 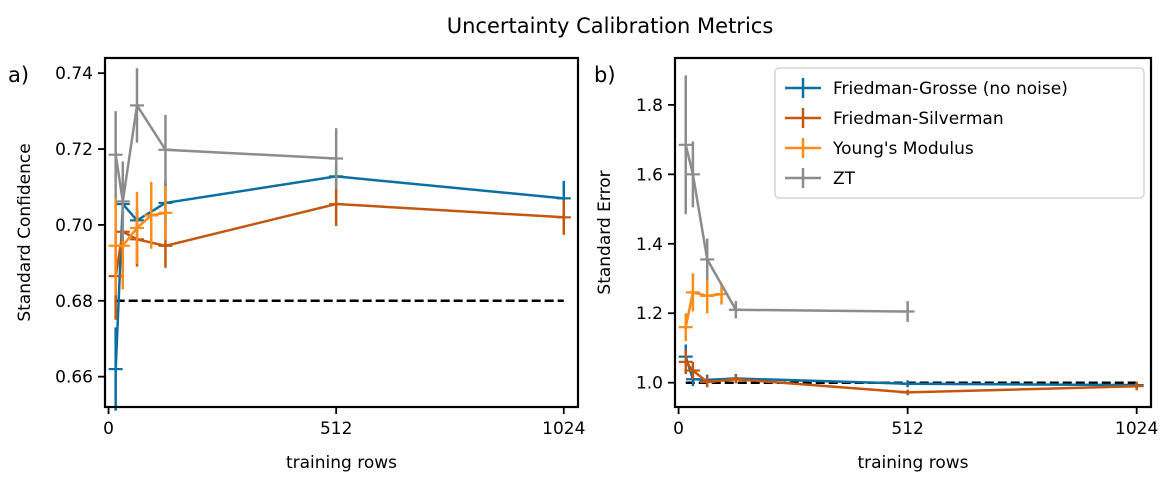 I want to click on panel-label: b), so click(x=605, y=75).